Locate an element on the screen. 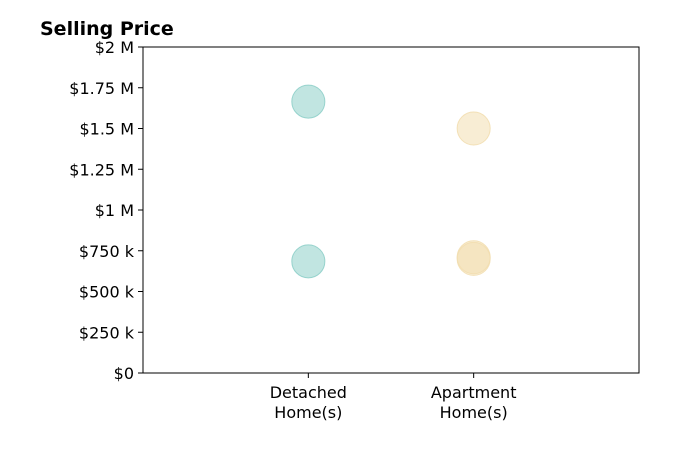  y-tick-label: $750 k is located at coordinates (107, 251).